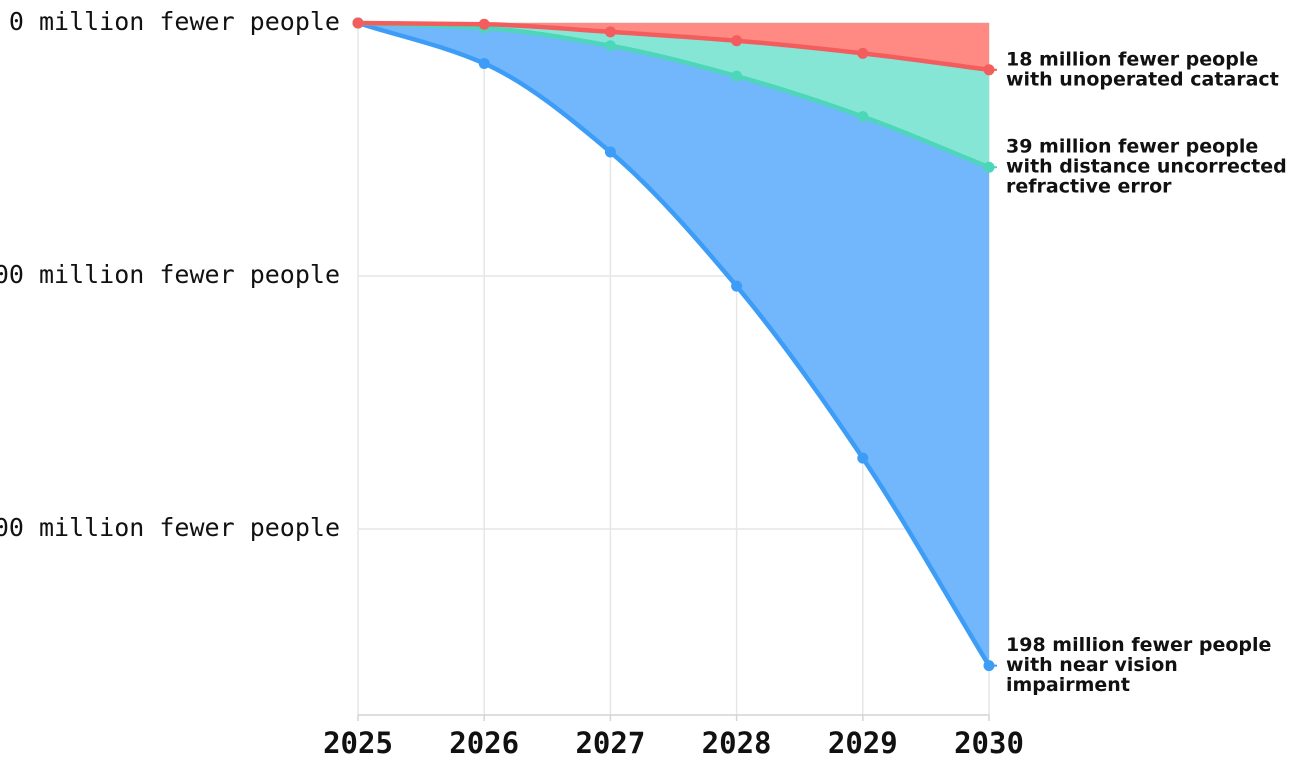 The image size is (1306, 758). Describe the element at coordinates (1142, 79) in the screenshot. I see `series-end-label-line: with unoperated cataract` at that location.